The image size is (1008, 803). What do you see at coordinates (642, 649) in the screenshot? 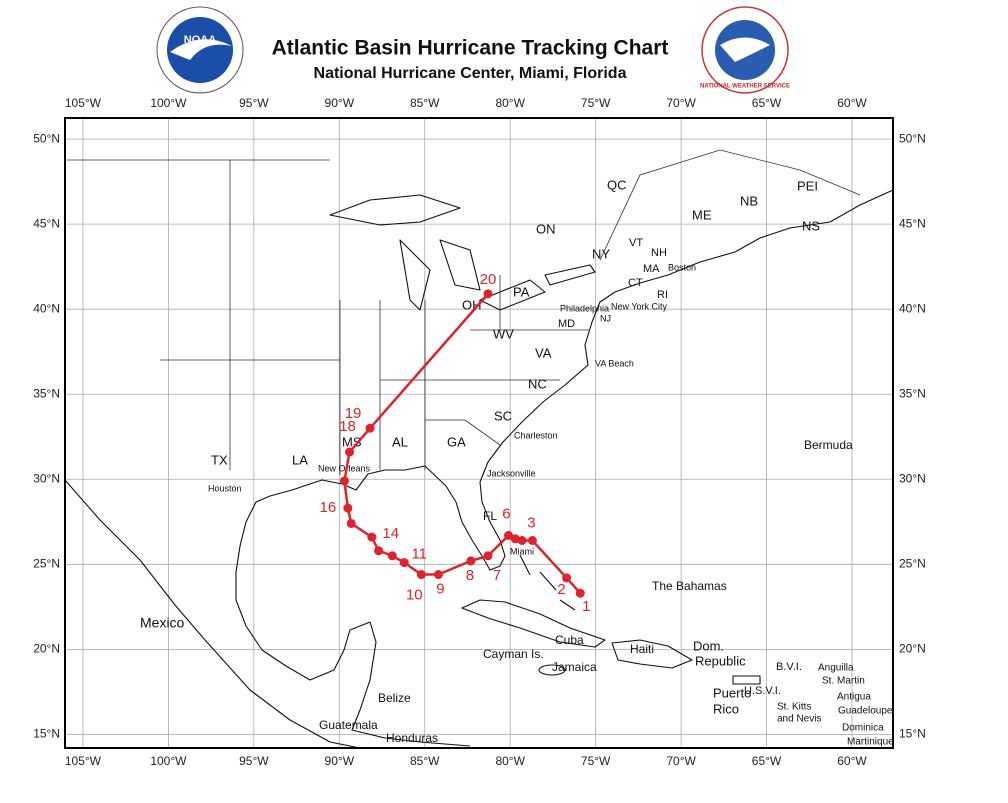
I see `place-label: Haiti` at bounding box center [642, 649].